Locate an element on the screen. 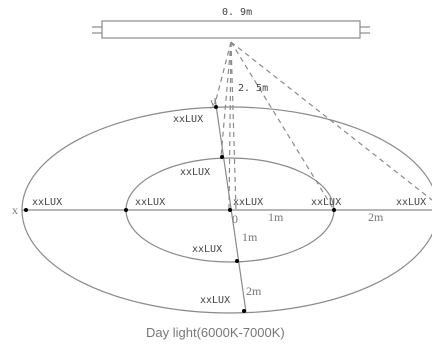 The width and height of the screenshot is (432, 347). lamp-tube is located at coordinates (231, 29).